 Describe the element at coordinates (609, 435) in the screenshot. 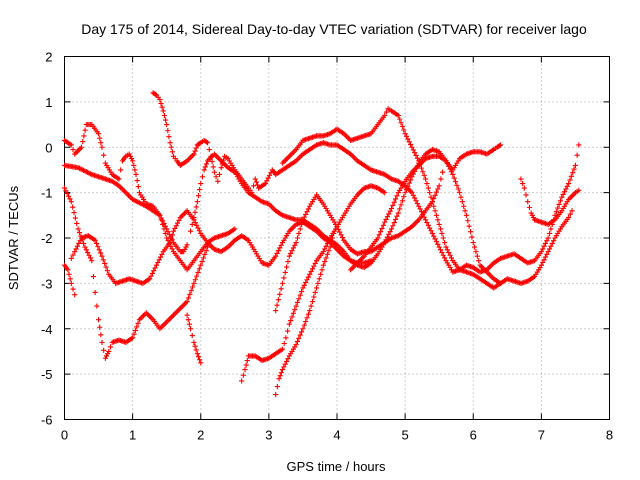

I see `x-tick-label: 8` at that location.